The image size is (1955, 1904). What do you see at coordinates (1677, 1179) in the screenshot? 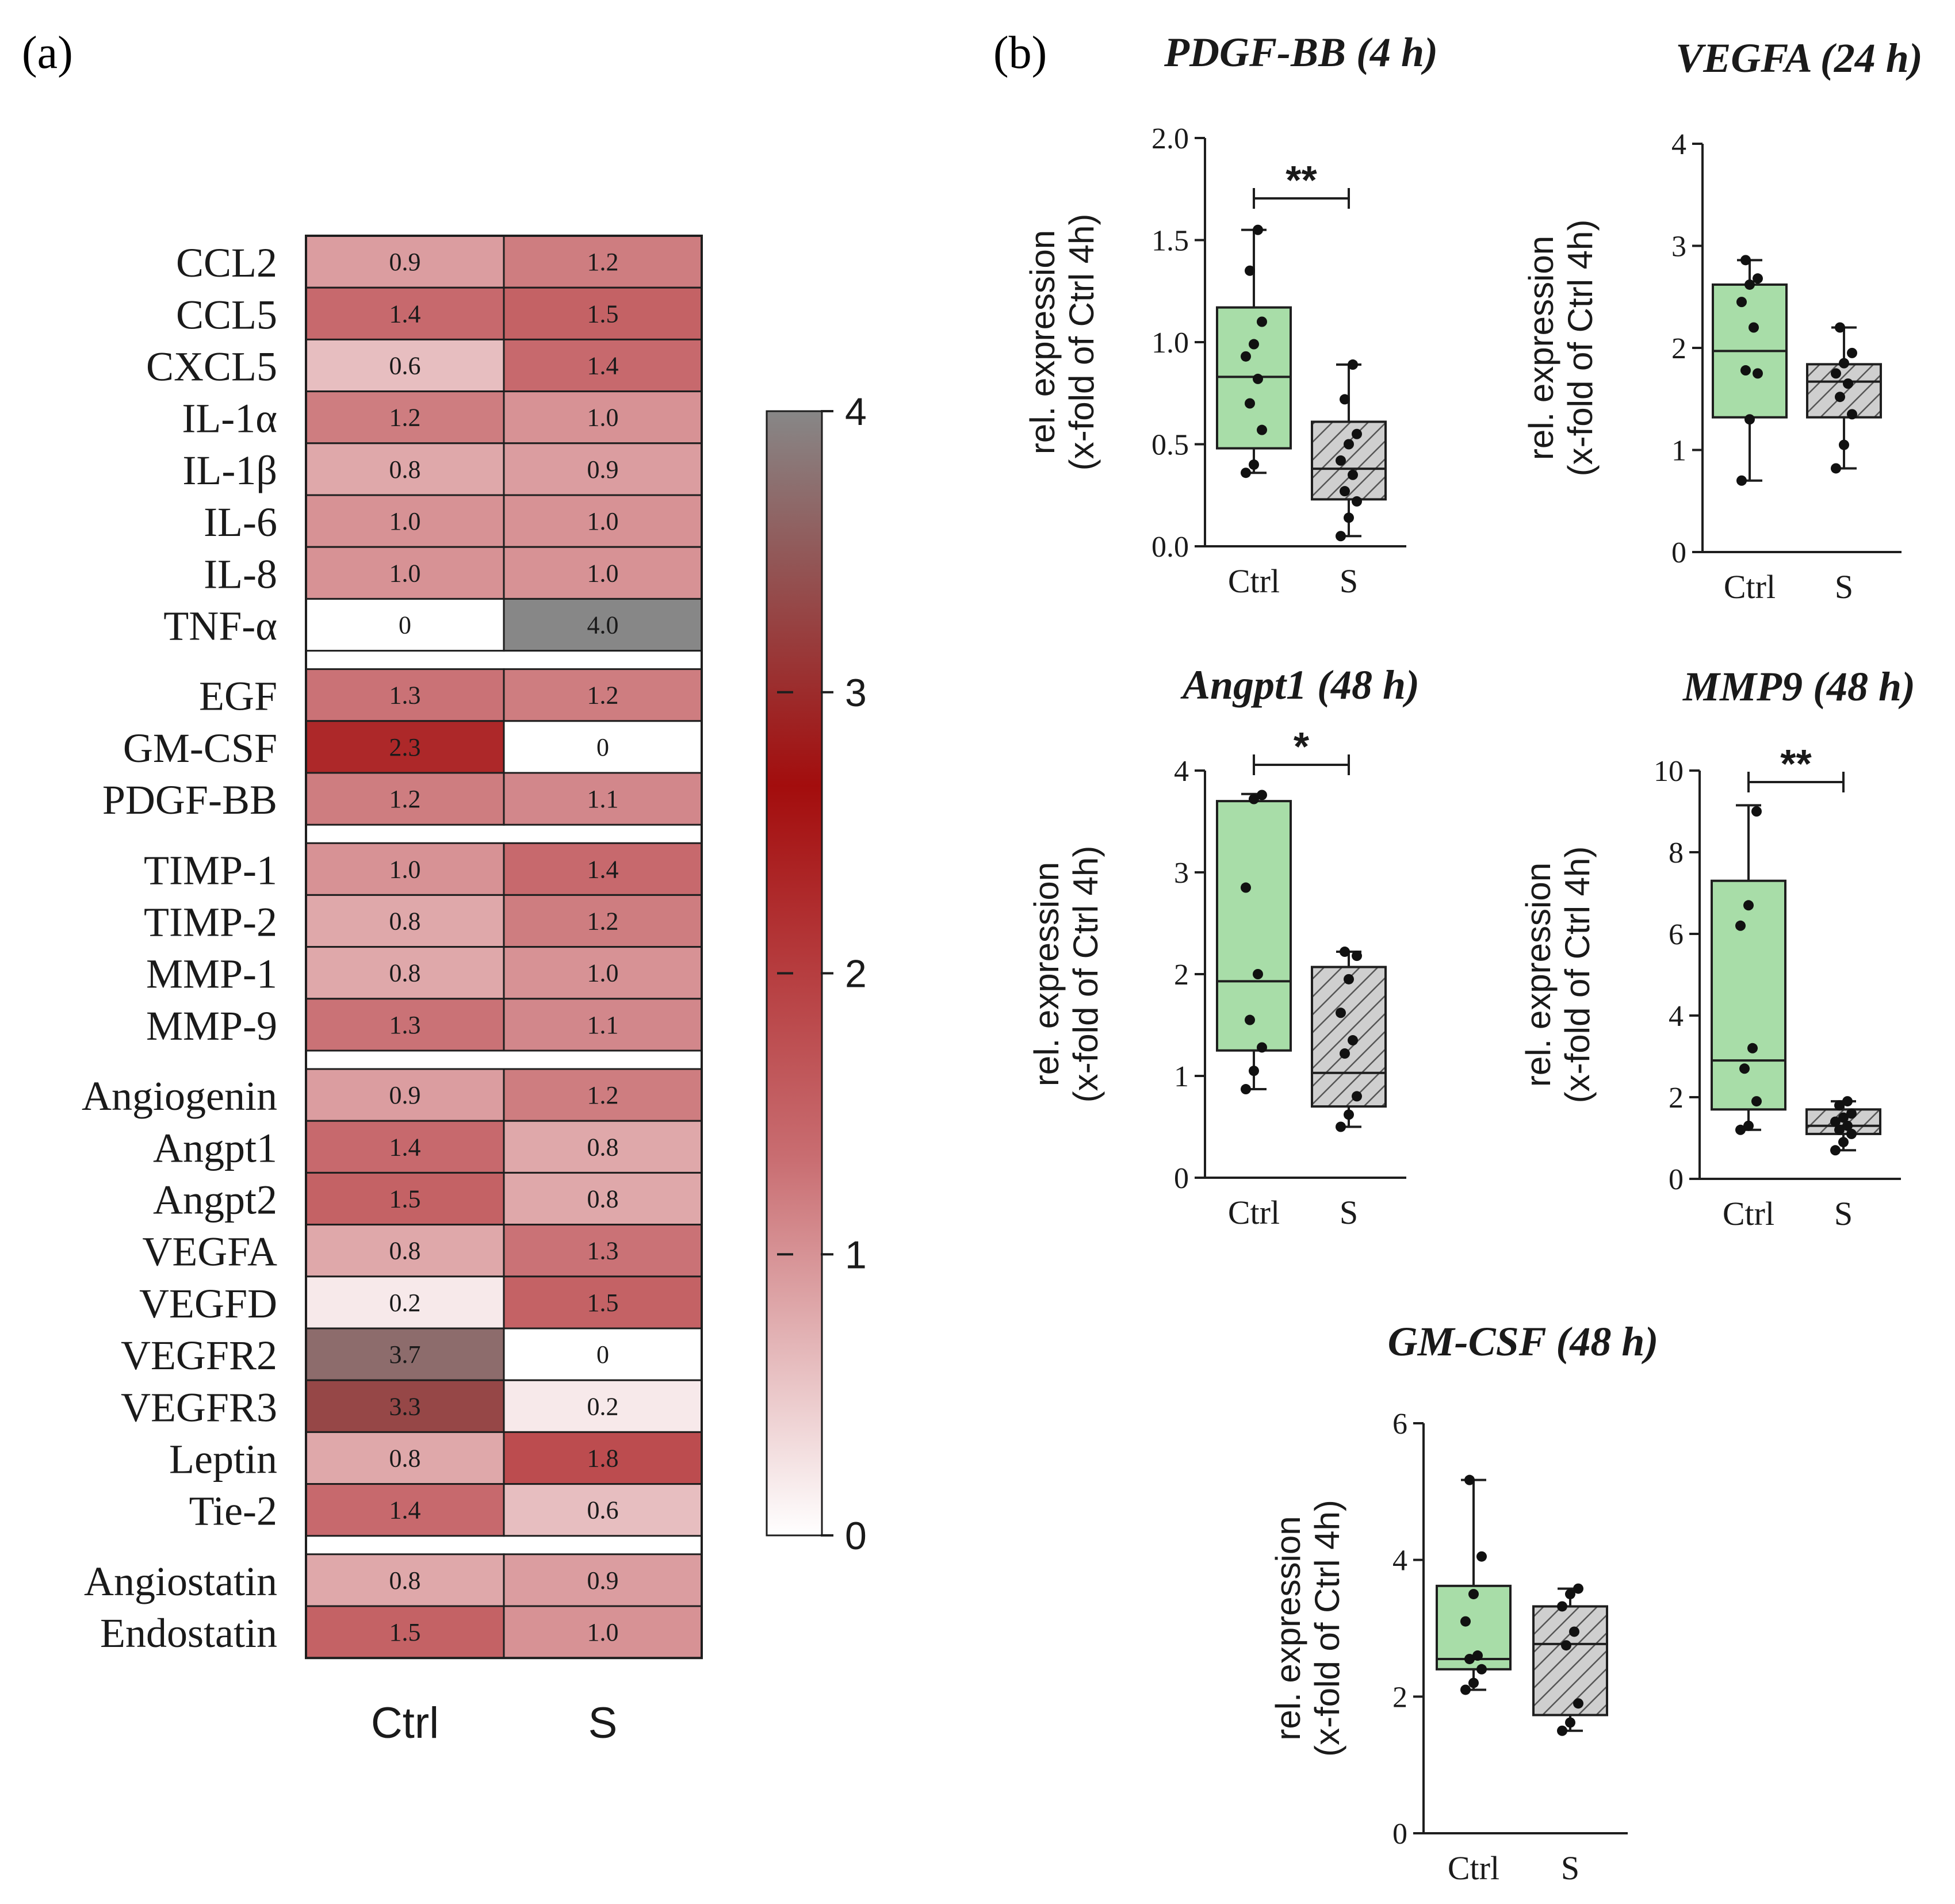
I see `y-tick-label: 0` at bounding box center [1677, 1179].